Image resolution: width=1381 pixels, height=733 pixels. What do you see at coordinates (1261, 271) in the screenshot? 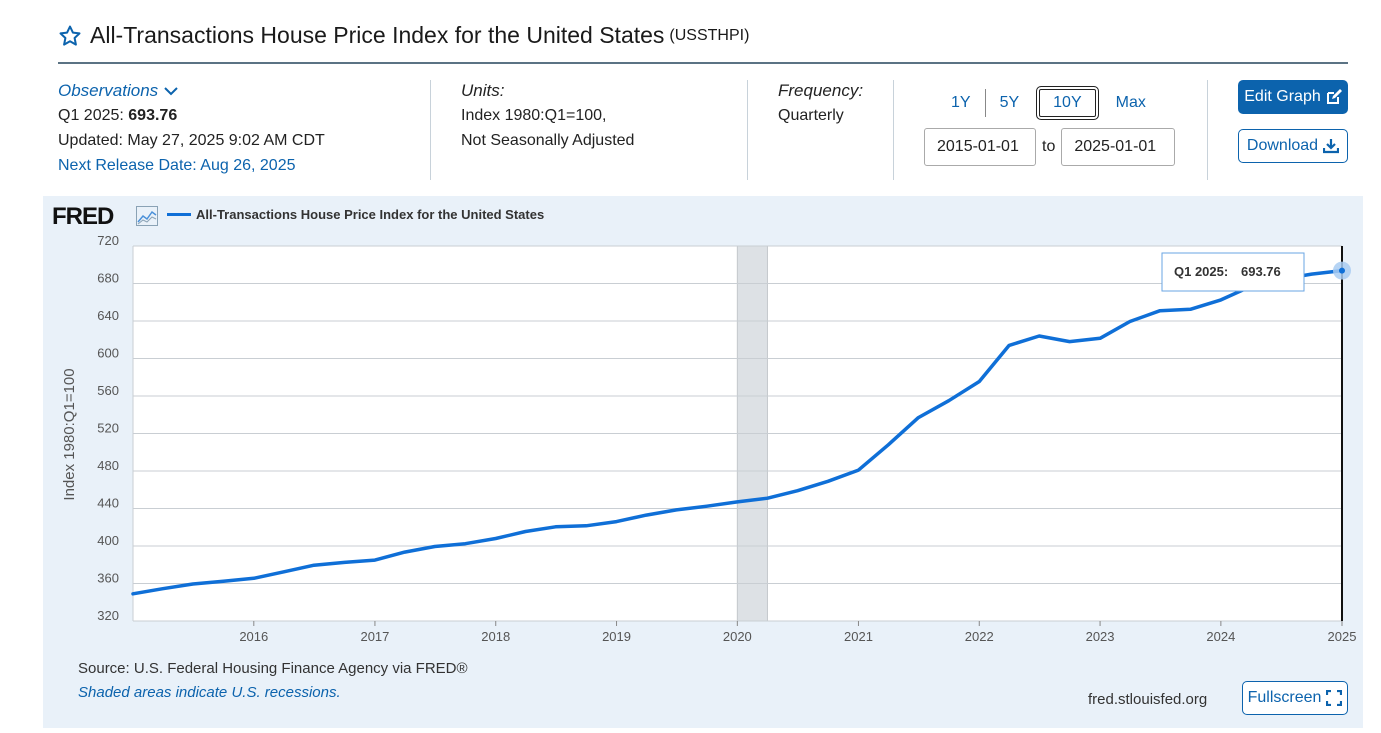
I see `tooltip-value: 693.76` at bounding box center [1261, 271].